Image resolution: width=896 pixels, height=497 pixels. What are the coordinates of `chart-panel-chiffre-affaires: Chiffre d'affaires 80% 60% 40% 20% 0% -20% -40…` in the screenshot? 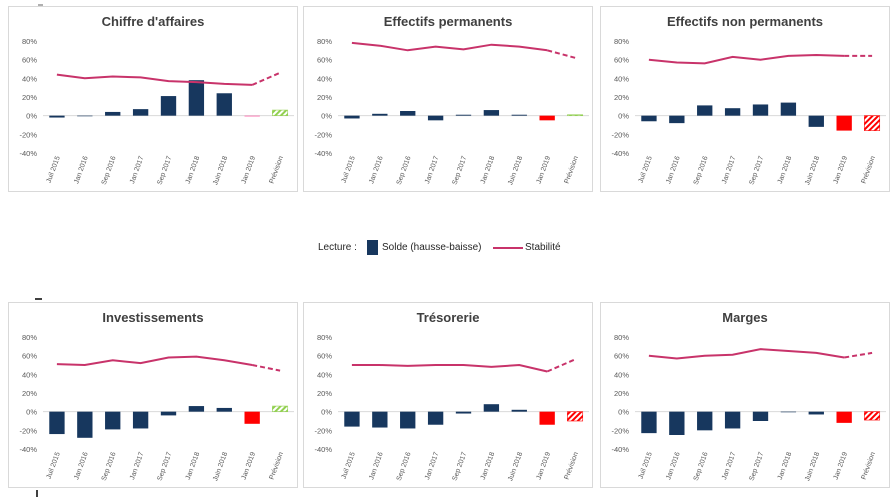 It's located at (153, 99).